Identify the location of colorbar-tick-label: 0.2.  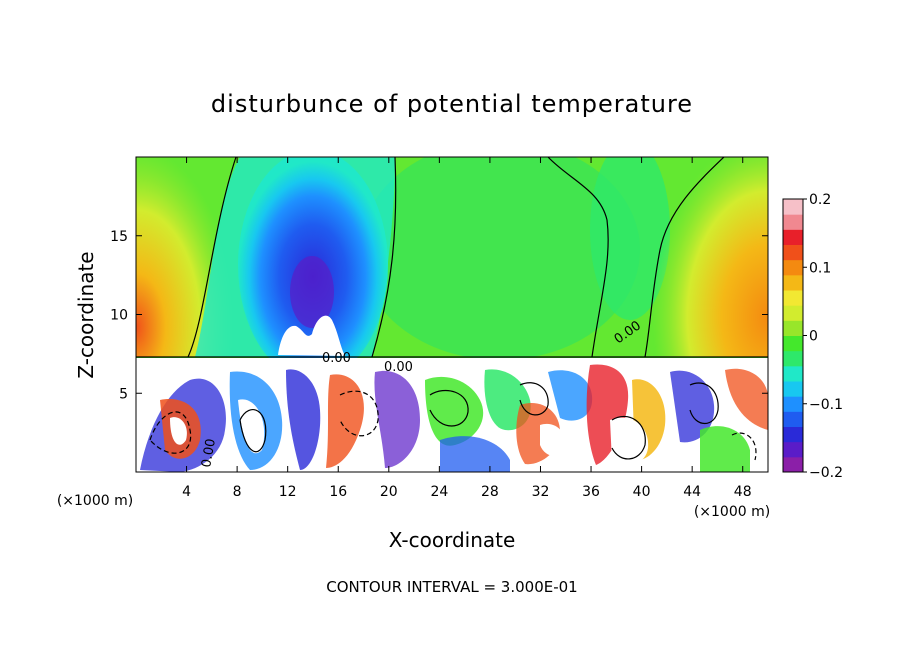
(820, 200).